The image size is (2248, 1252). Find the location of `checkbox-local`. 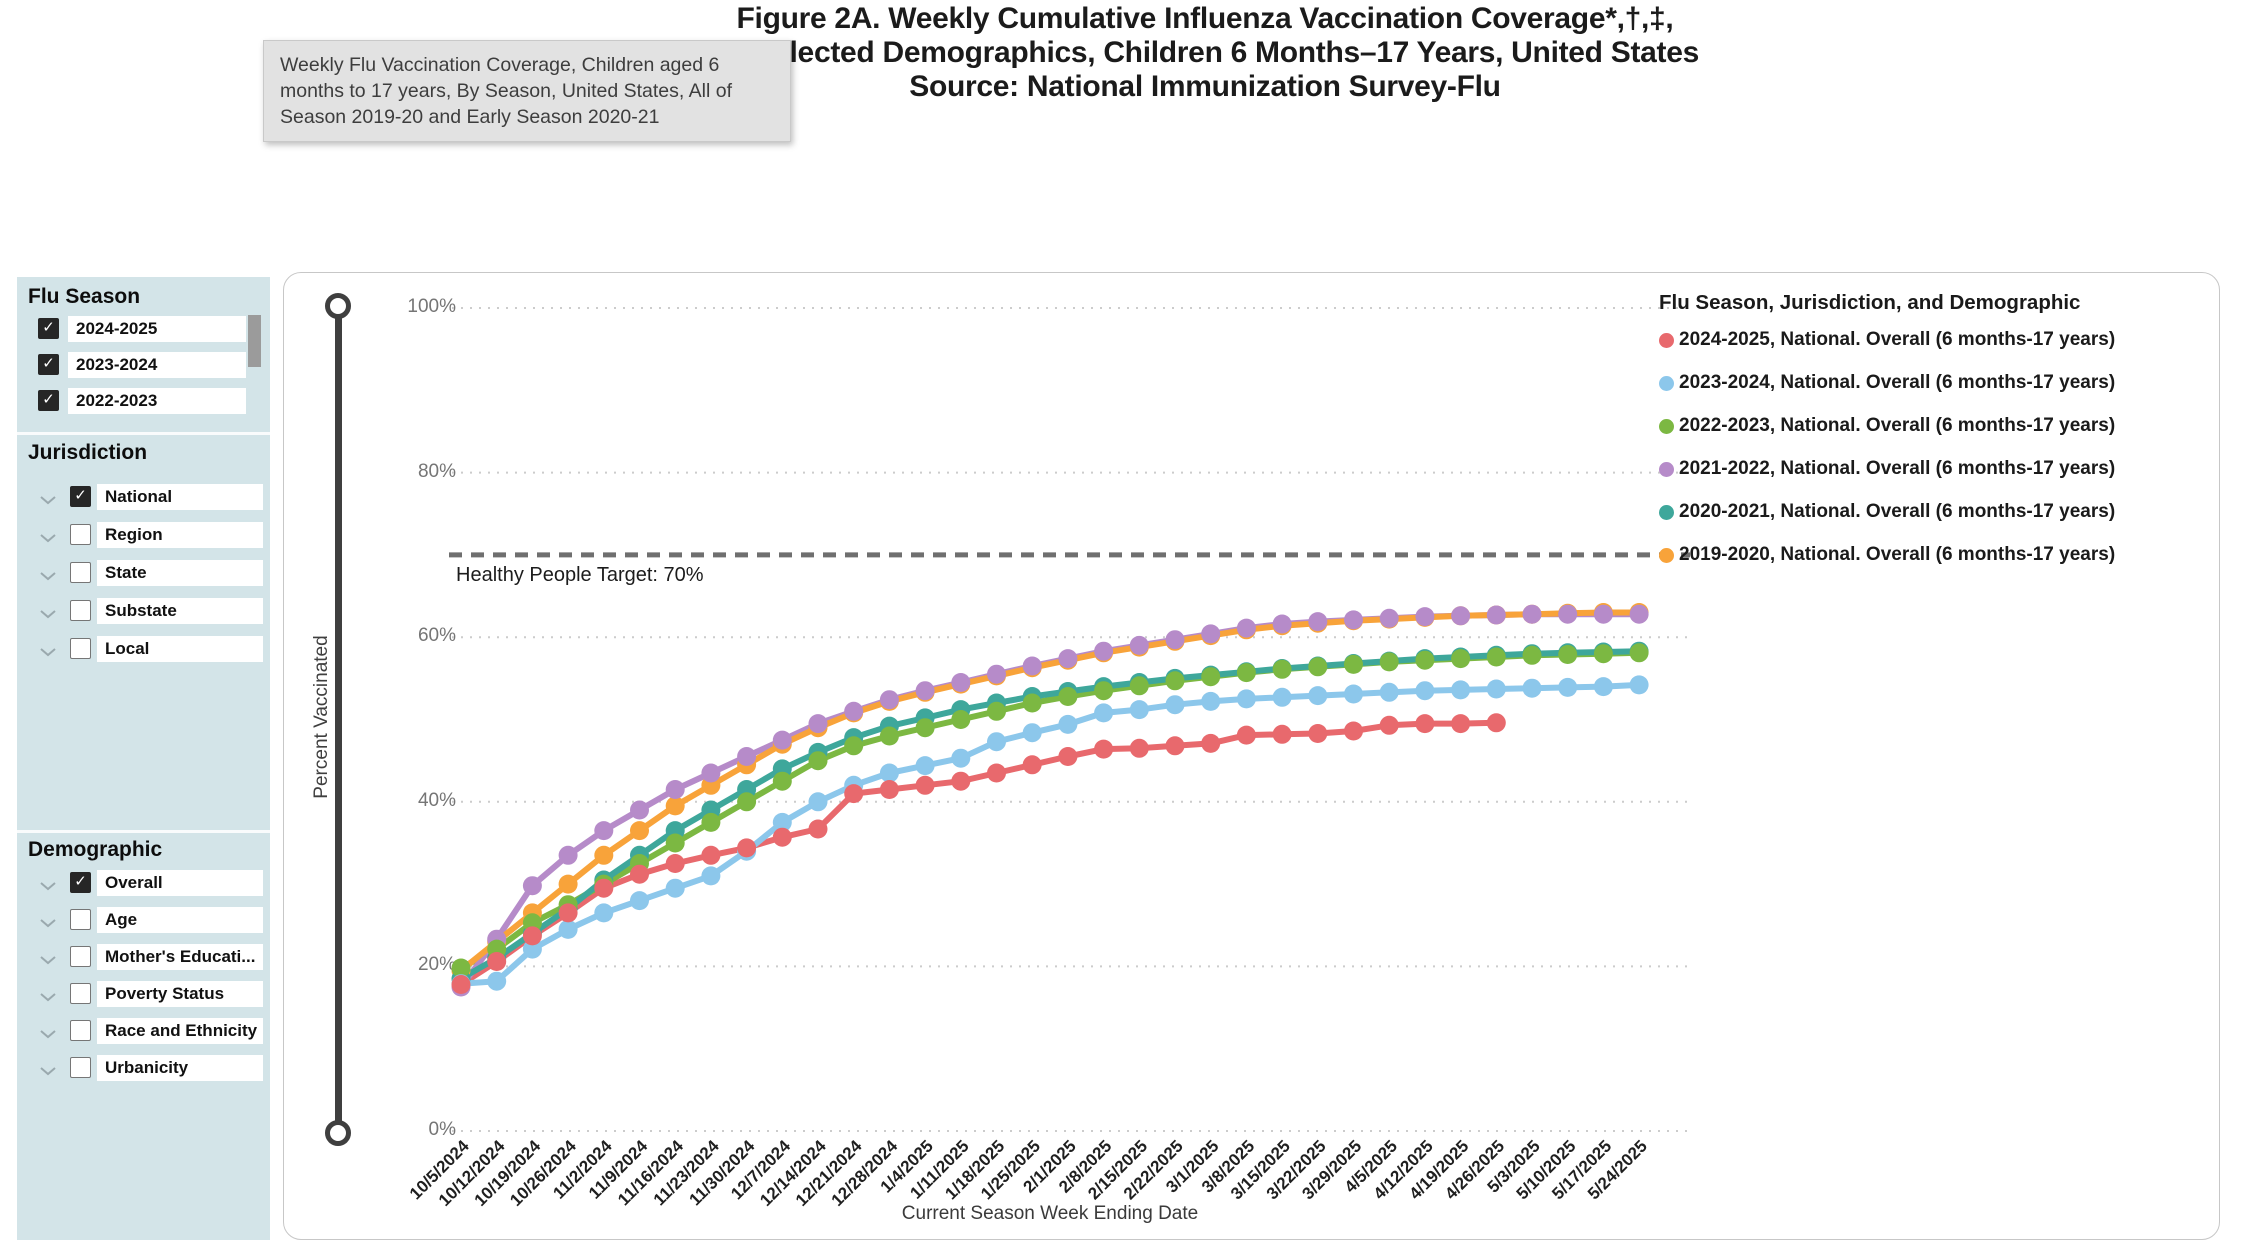

checkbox-local is located at coordinates (80, 648).